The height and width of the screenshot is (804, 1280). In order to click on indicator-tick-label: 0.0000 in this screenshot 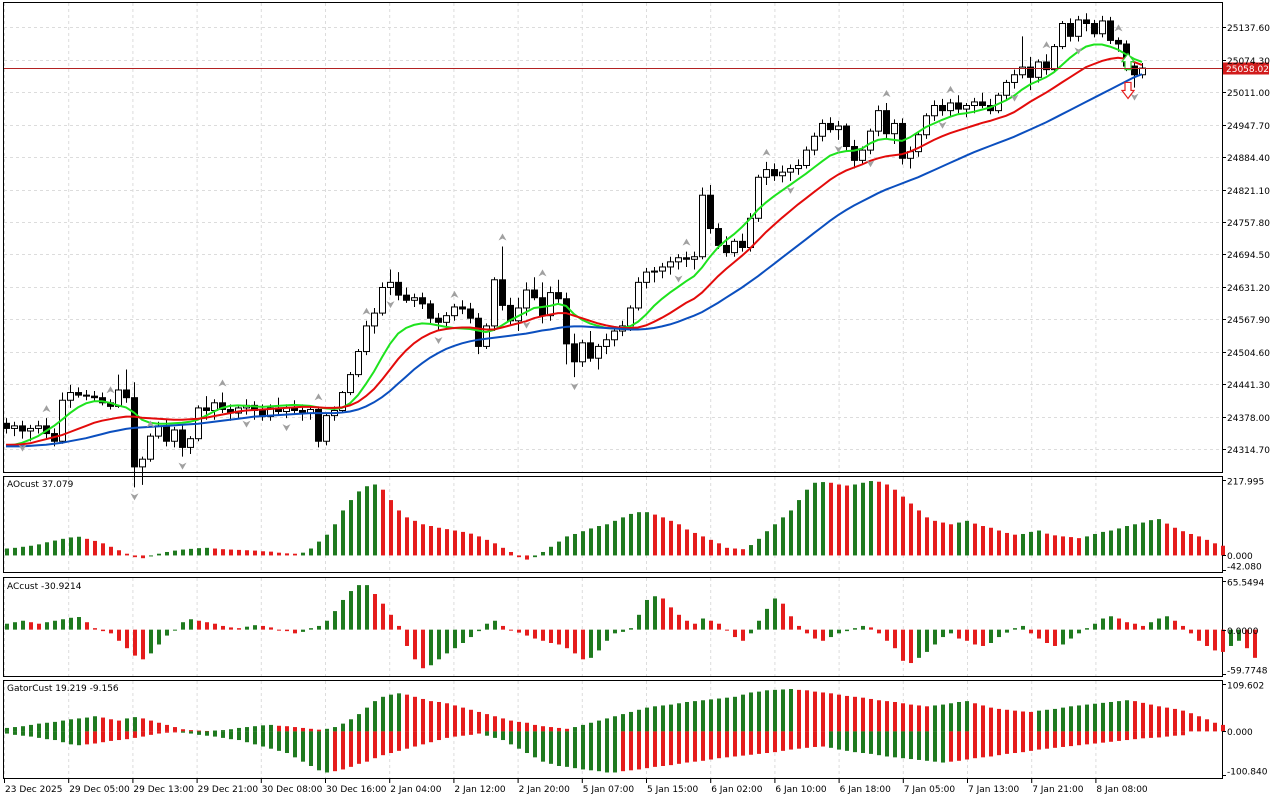, I will do `click(1243, 632)`.